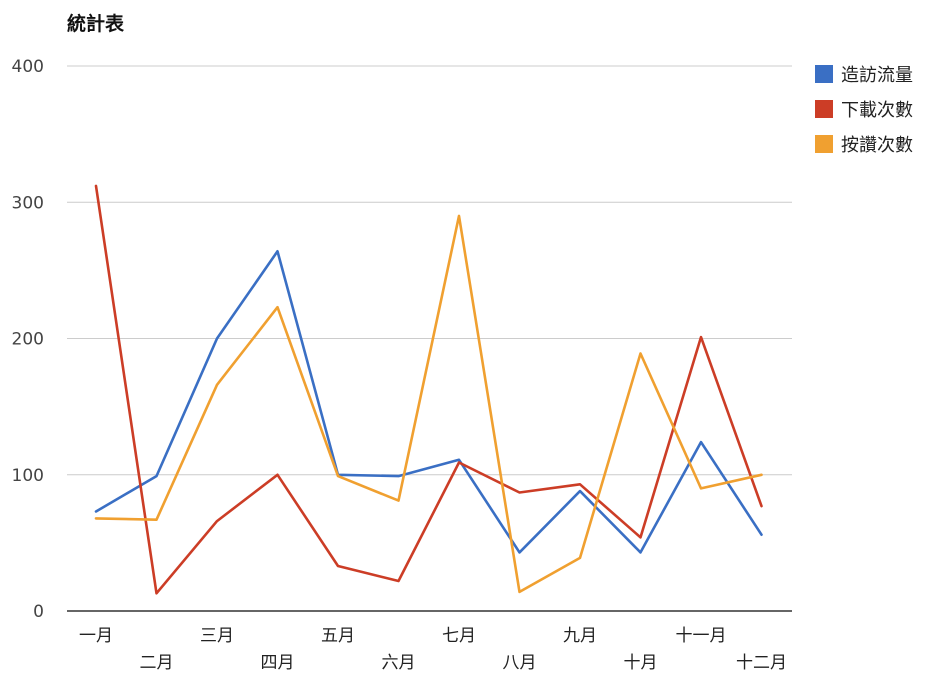 The height and width of the screenshot is (691, 932). I want to click on y-tick-label: 0, so click(38, 612).